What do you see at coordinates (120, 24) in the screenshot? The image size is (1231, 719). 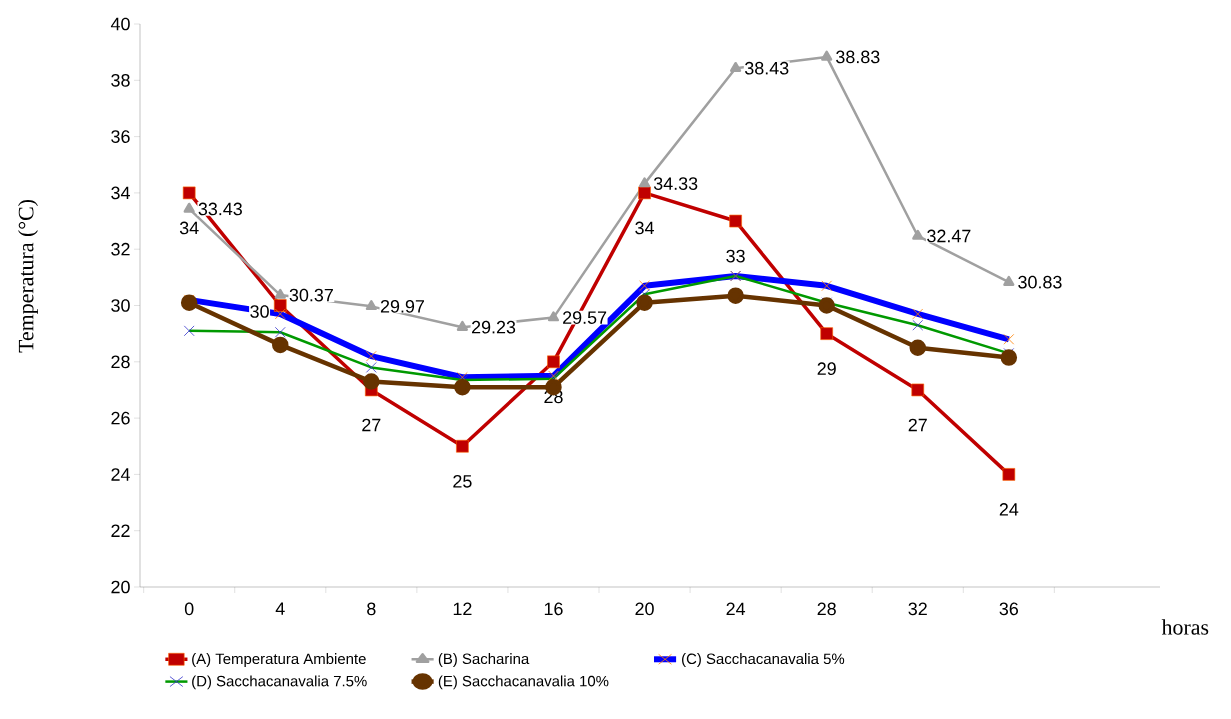 I see `y-tick-label: 40` at bounding box center [120, 24].